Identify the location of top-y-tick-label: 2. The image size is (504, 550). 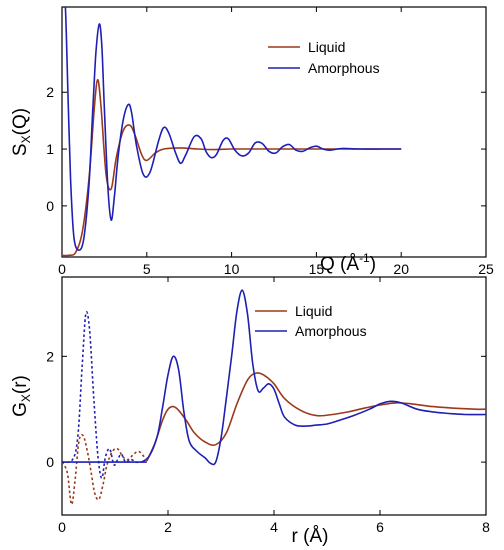
(50, 92).